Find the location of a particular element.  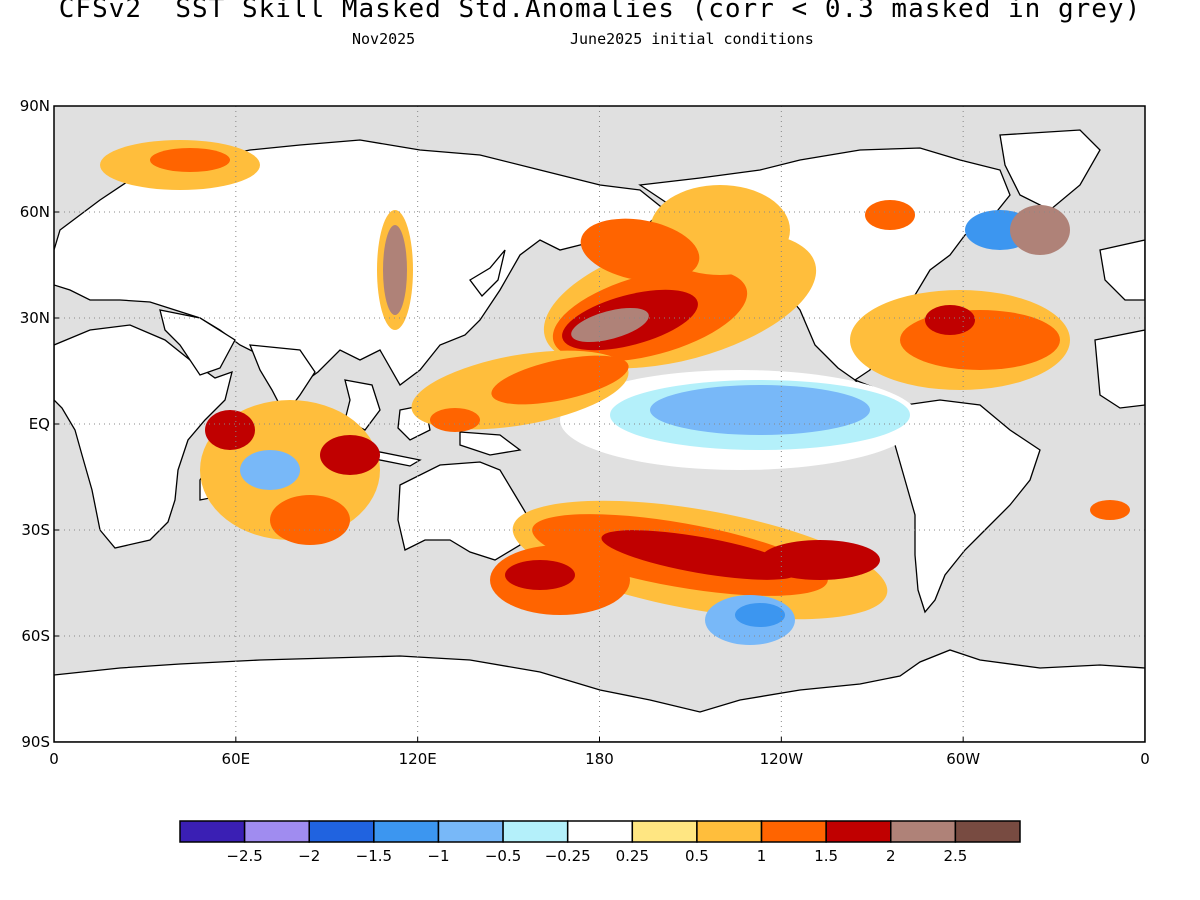

colorbar-label: −1 is located at coordinates (438, 856).